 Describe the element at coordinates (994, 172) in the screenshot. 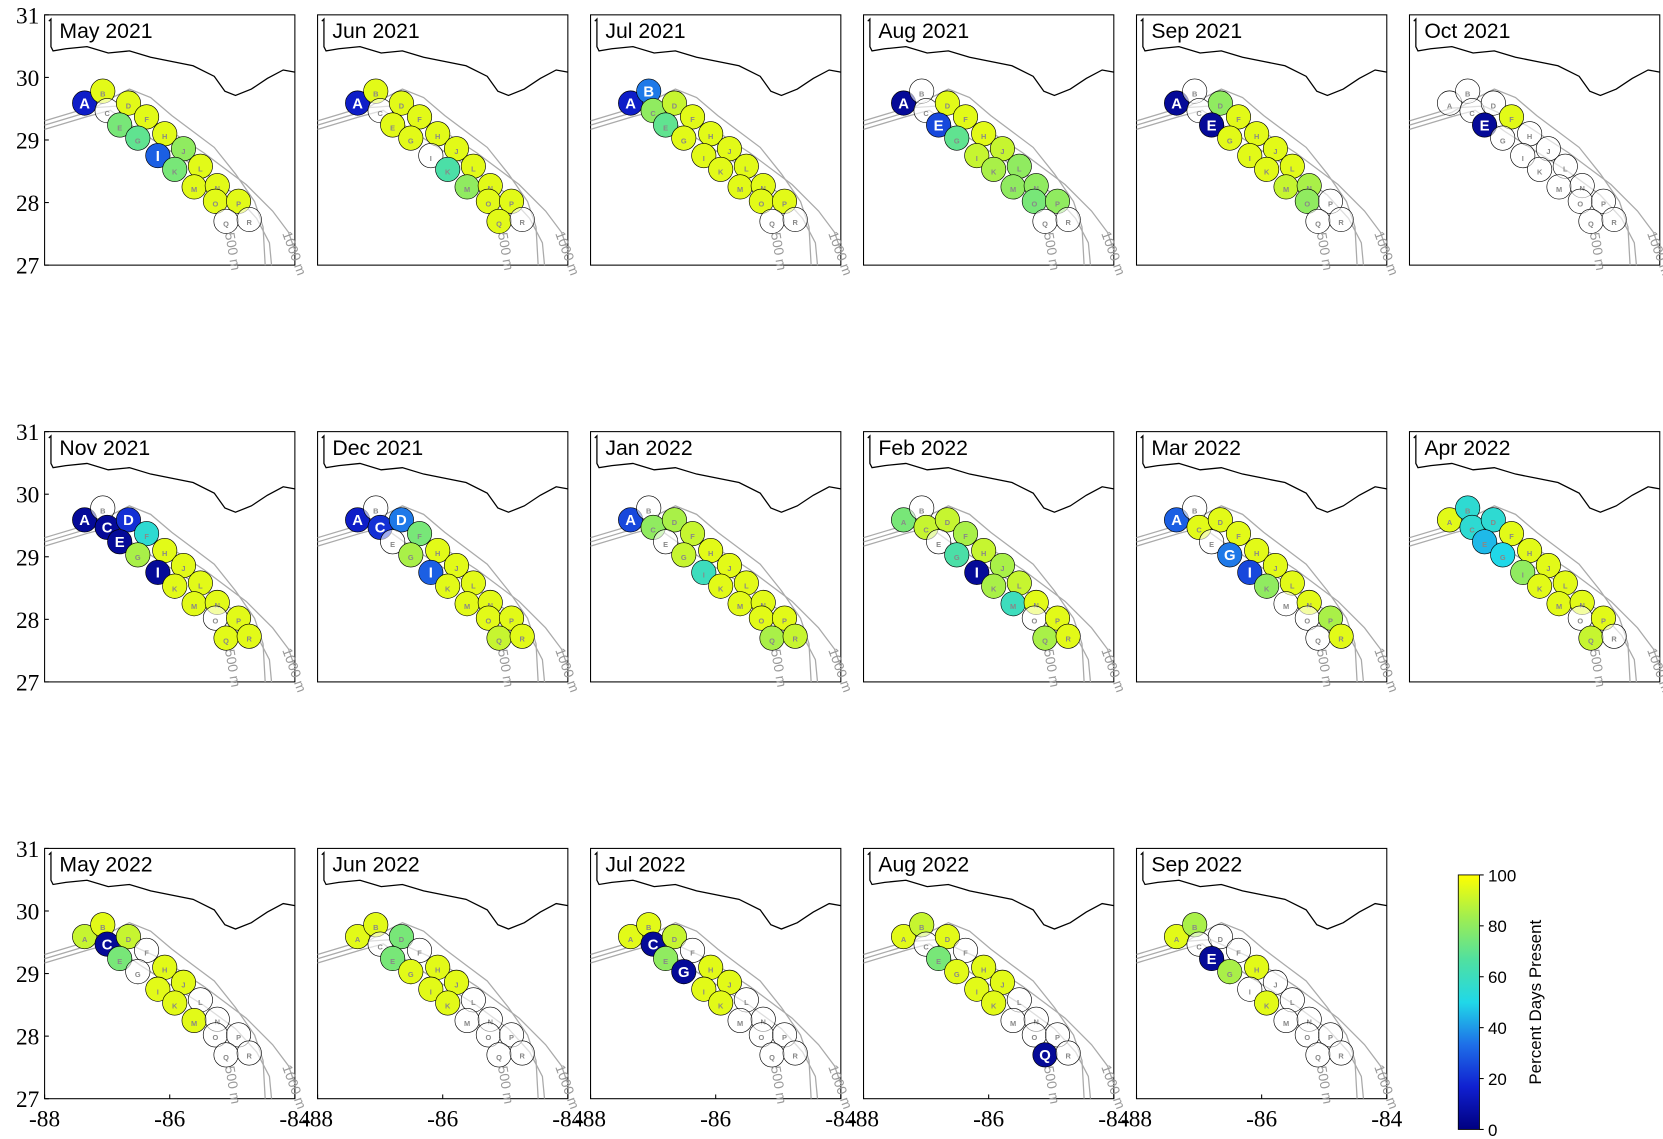

I see `site-label: K` at that location.